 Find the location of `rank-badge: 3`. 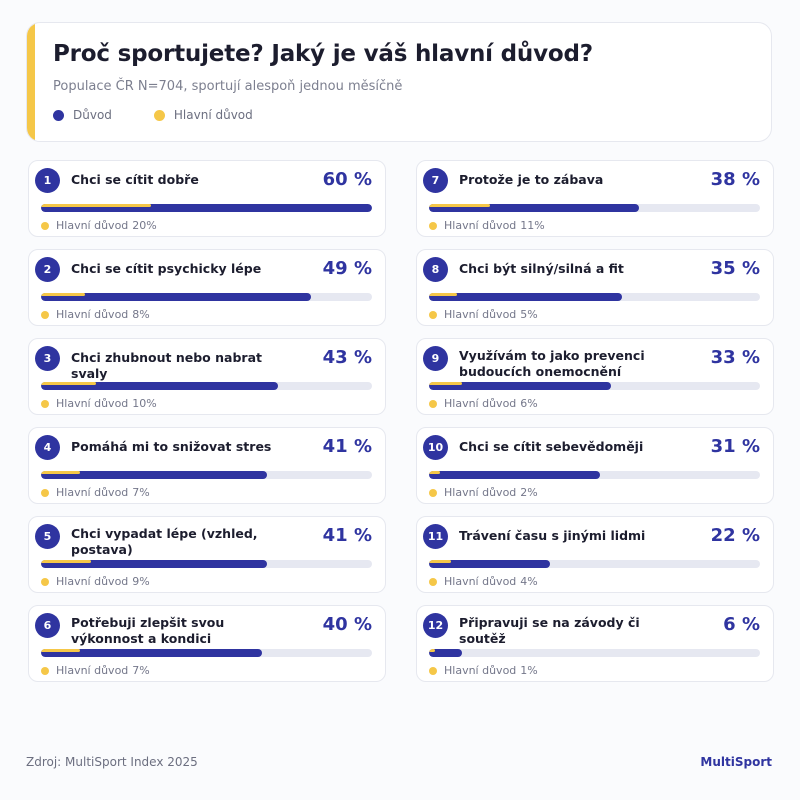

rank-badge: 3 is located at coordinates (47, 358).